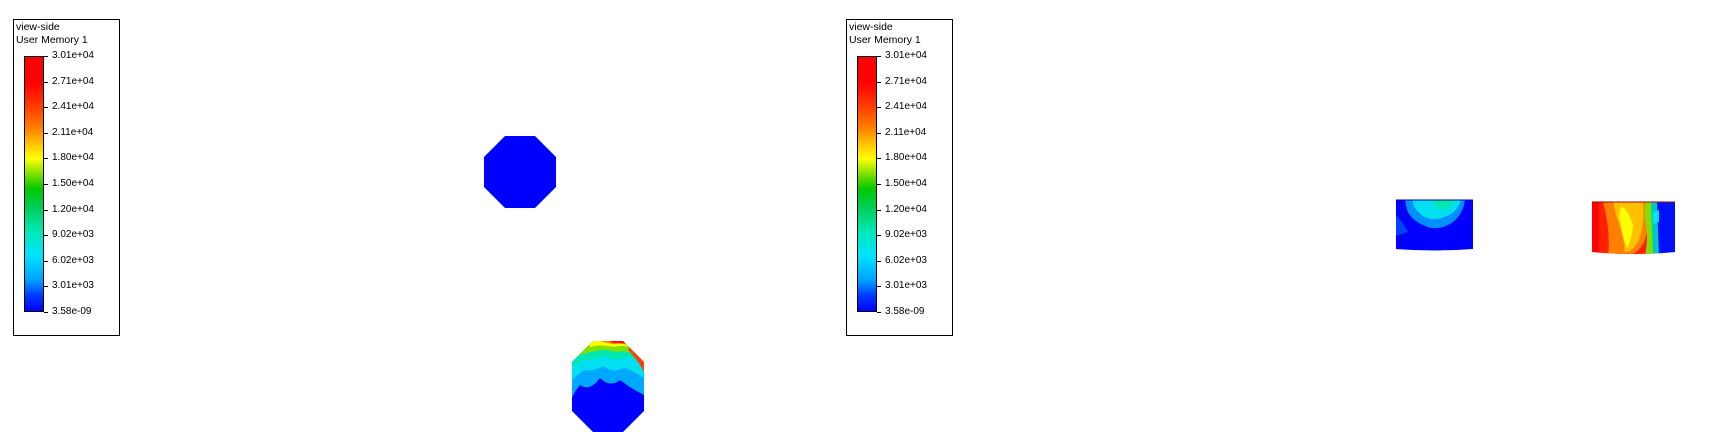 This screenshot has width=1730, height=432. I want to click on contour-plot-left, so click(564, 284).